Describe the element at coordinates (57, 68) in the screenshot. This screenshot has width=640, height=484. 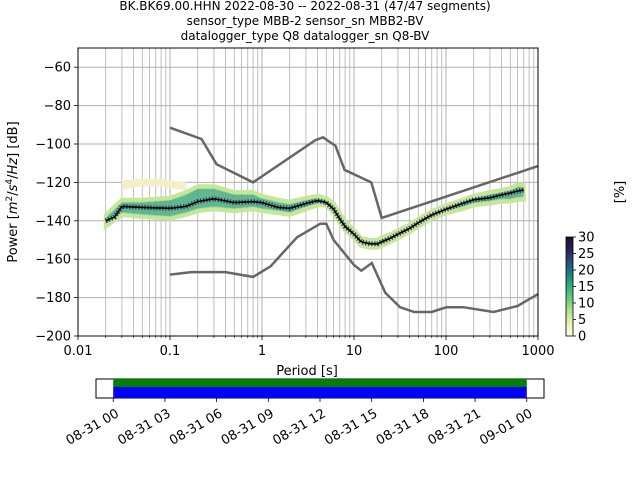
I see `y-tick-label: −60` at that location.